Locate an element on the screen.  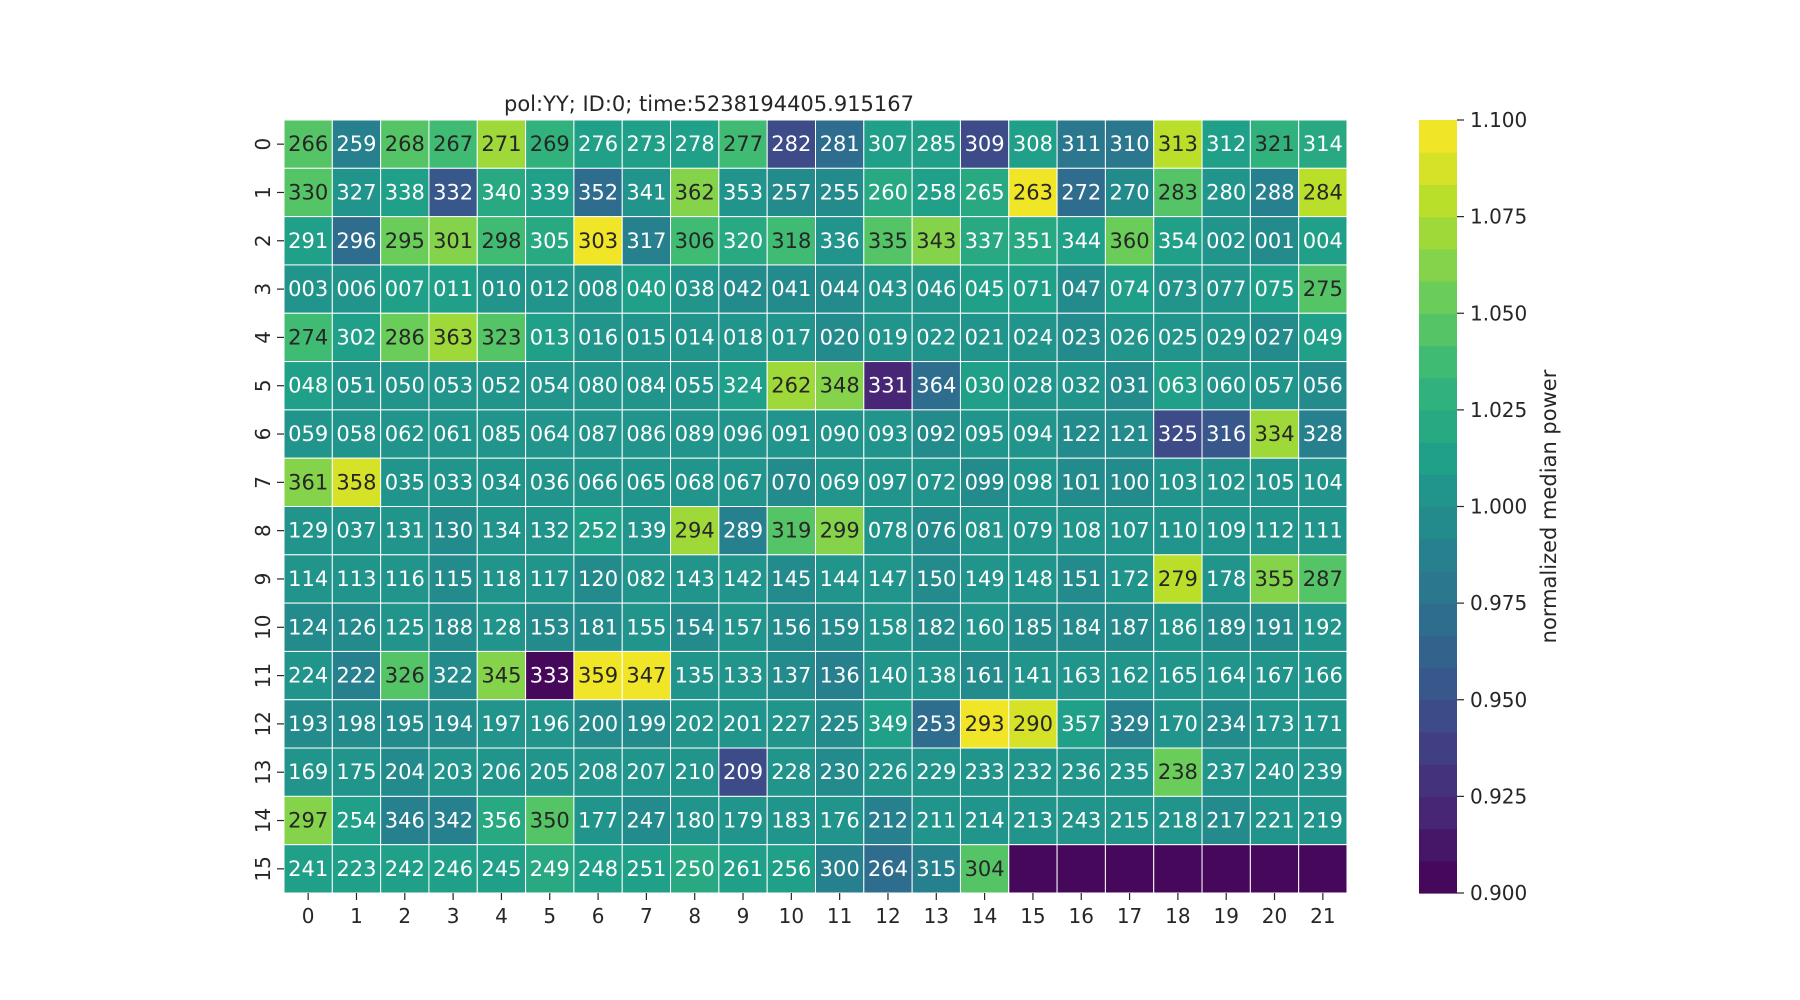
cell-label: 041 is located at coordinates (791, 289).